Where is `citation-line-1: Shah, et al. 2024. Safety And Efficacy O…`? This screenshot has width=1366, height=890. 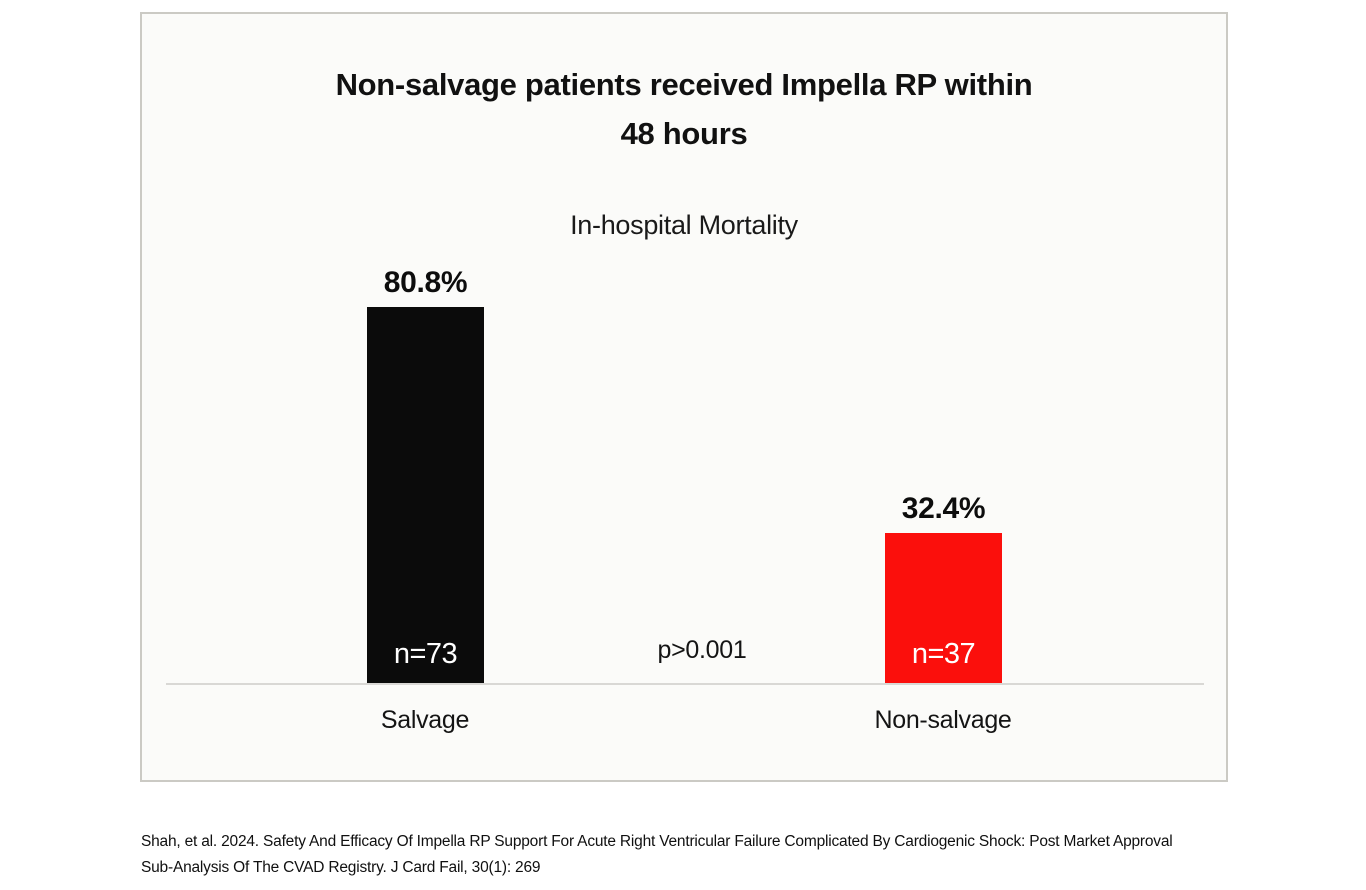 citation-line-1: Shah, et al. 2024. Safety And Efficacy O… is located at coordinates (657, 841).